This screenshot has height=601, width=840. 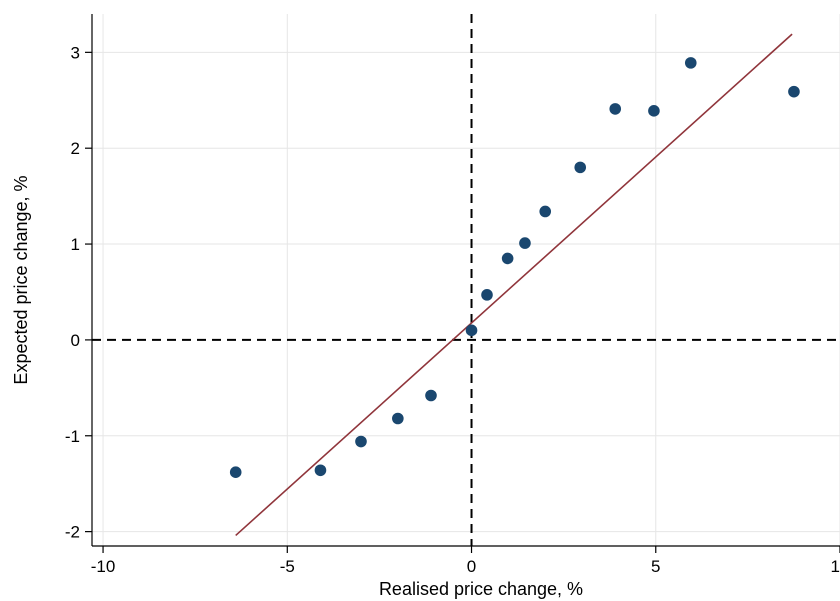 I want to click on x-tick-label-2: 0, so click(x=471, y=566).